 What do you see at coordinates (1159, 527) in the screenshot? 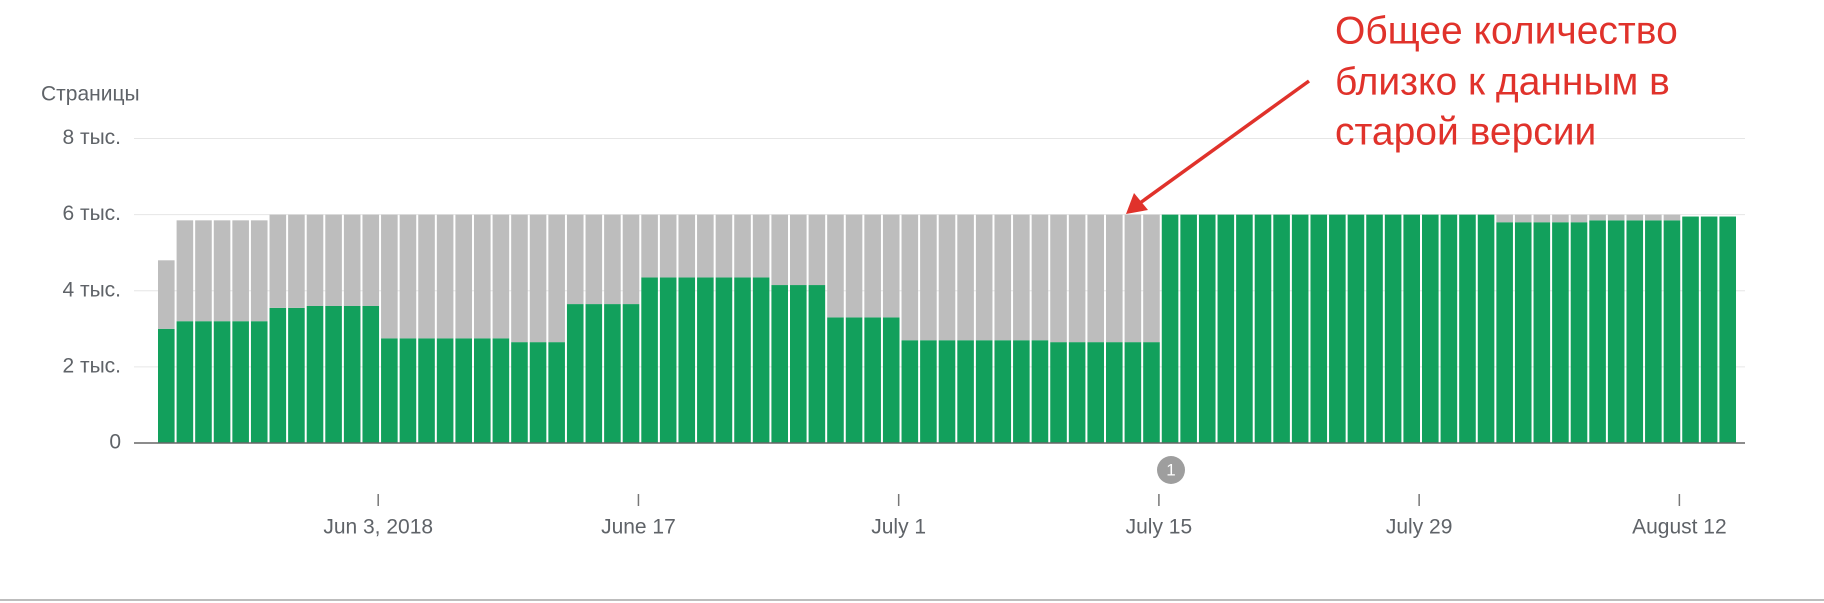
I see `x-tick-label: July 15` at bounding box center [1159, 527].